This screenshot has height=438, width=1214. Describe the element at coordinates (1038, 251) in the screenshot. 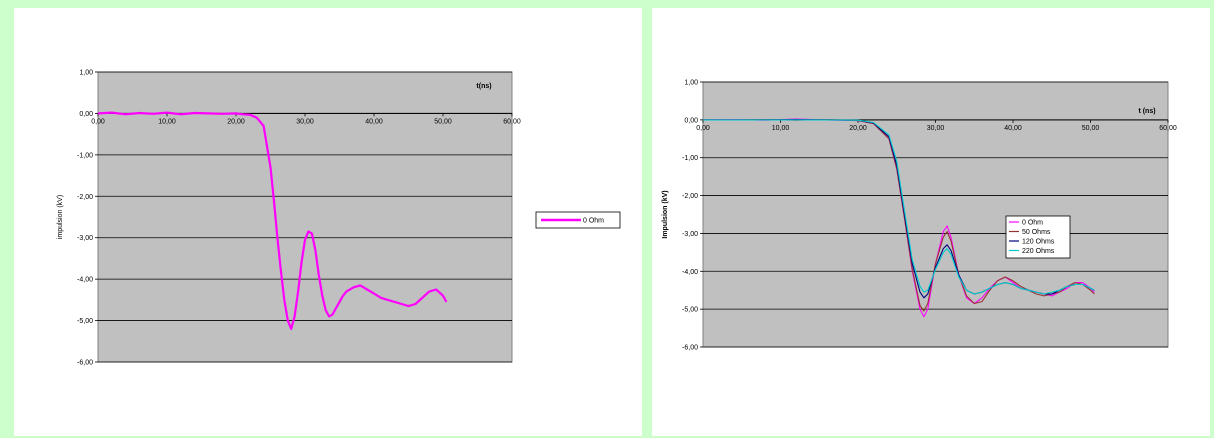

I see `legend-label: 220 Ohms` at that location.